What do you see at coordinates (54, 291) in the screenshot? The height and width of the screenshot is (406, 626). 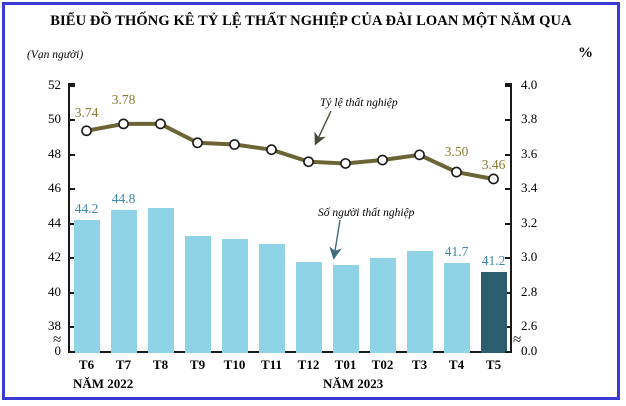 I see `axis-tick-label-l-40: 40` at bounding box center [54, 291].